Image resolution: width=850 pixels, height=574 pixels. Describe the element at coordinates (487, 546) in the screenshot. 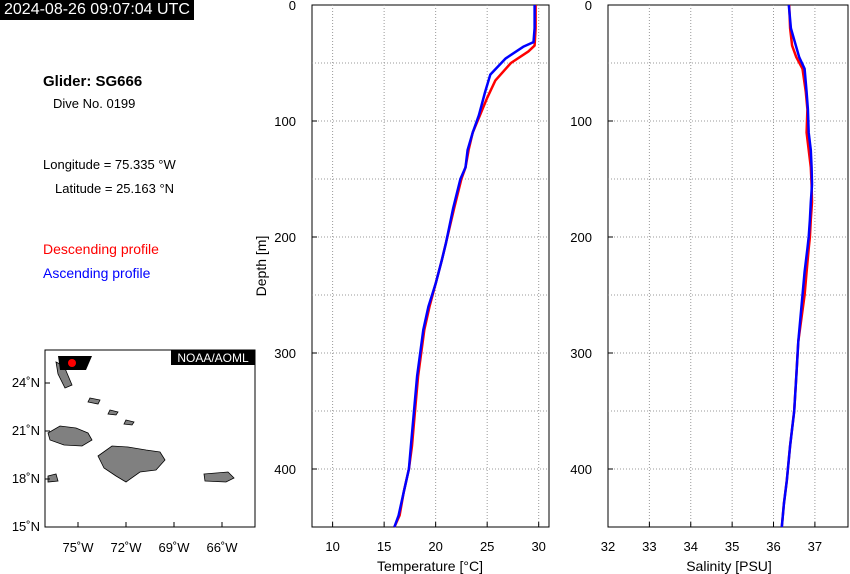

I see `x-tick-label: 25` at that location.